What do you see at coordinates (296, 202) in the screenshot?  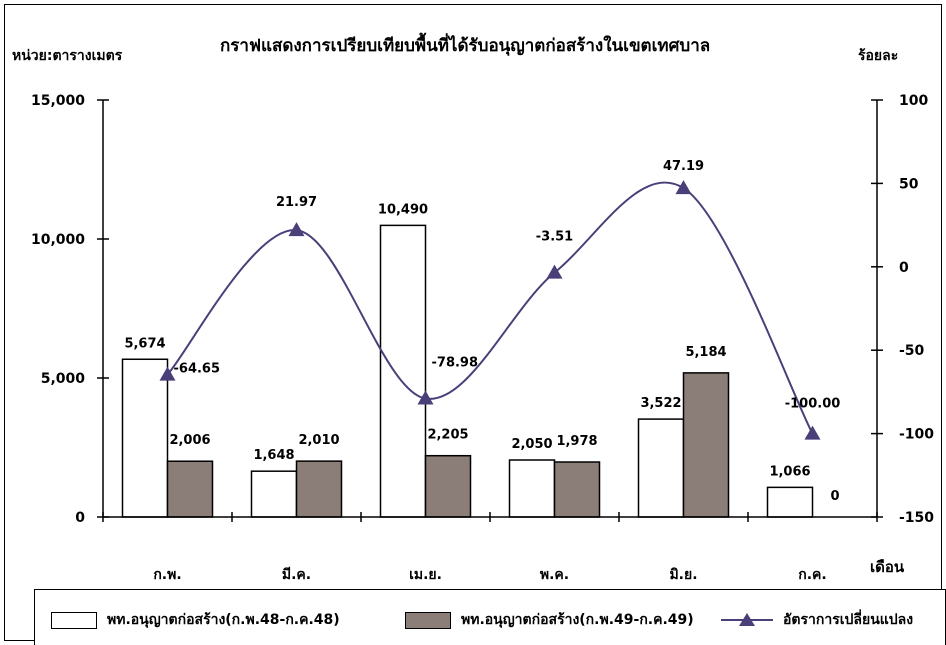 I see `rate-label: 21.97` at bounding box center [296, 202].